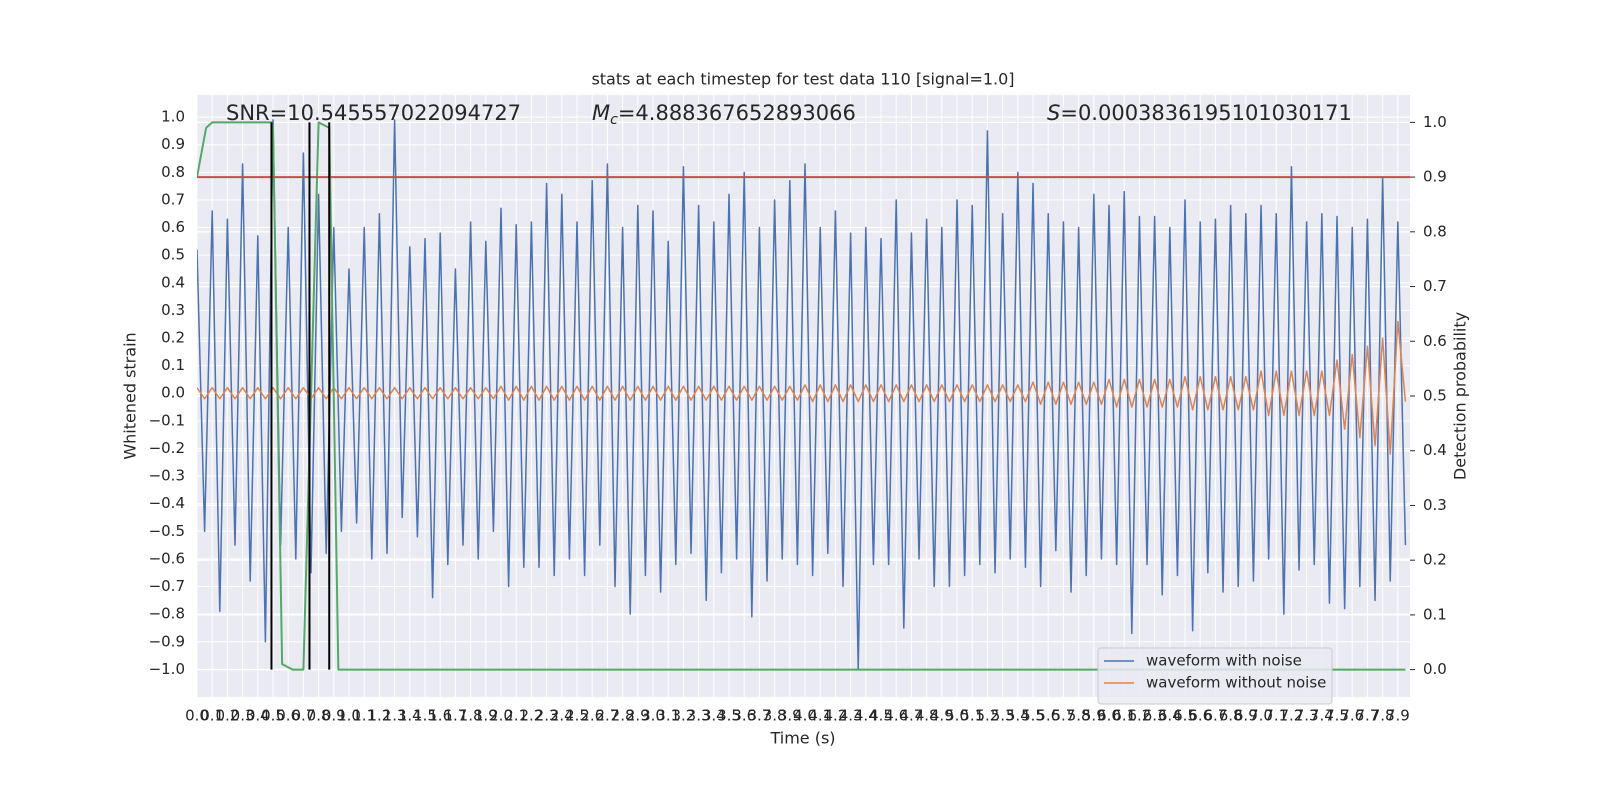 The image size is (1600, 800). Describe the element at coordinates (1337, 716) in the screenshot. I see `x-tick-label: 7.5` at that location.